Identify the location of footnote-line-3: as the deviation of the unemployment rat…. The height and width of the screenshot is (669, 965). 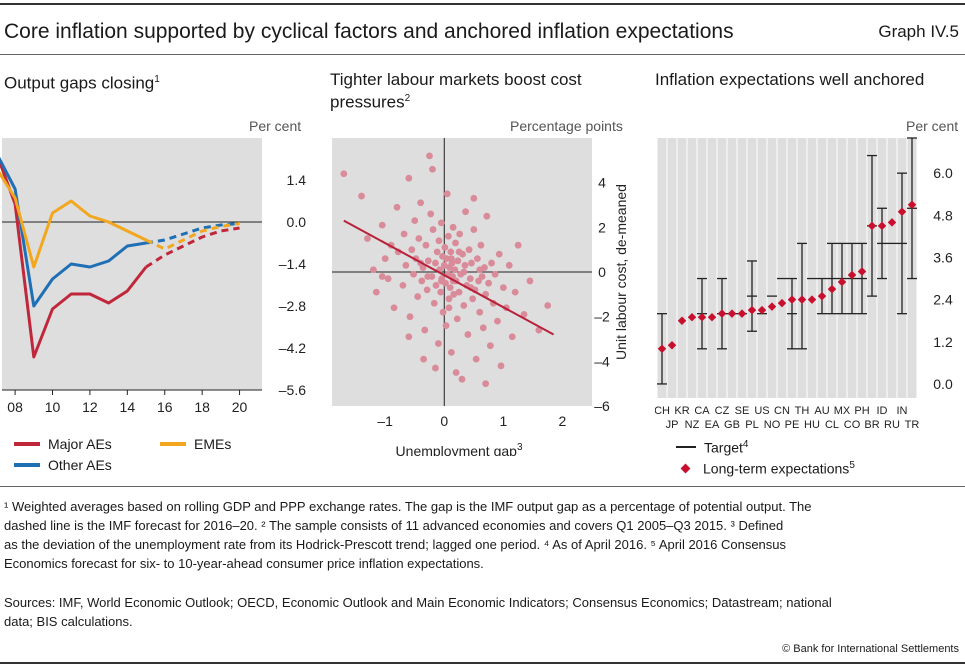
(395, 544).